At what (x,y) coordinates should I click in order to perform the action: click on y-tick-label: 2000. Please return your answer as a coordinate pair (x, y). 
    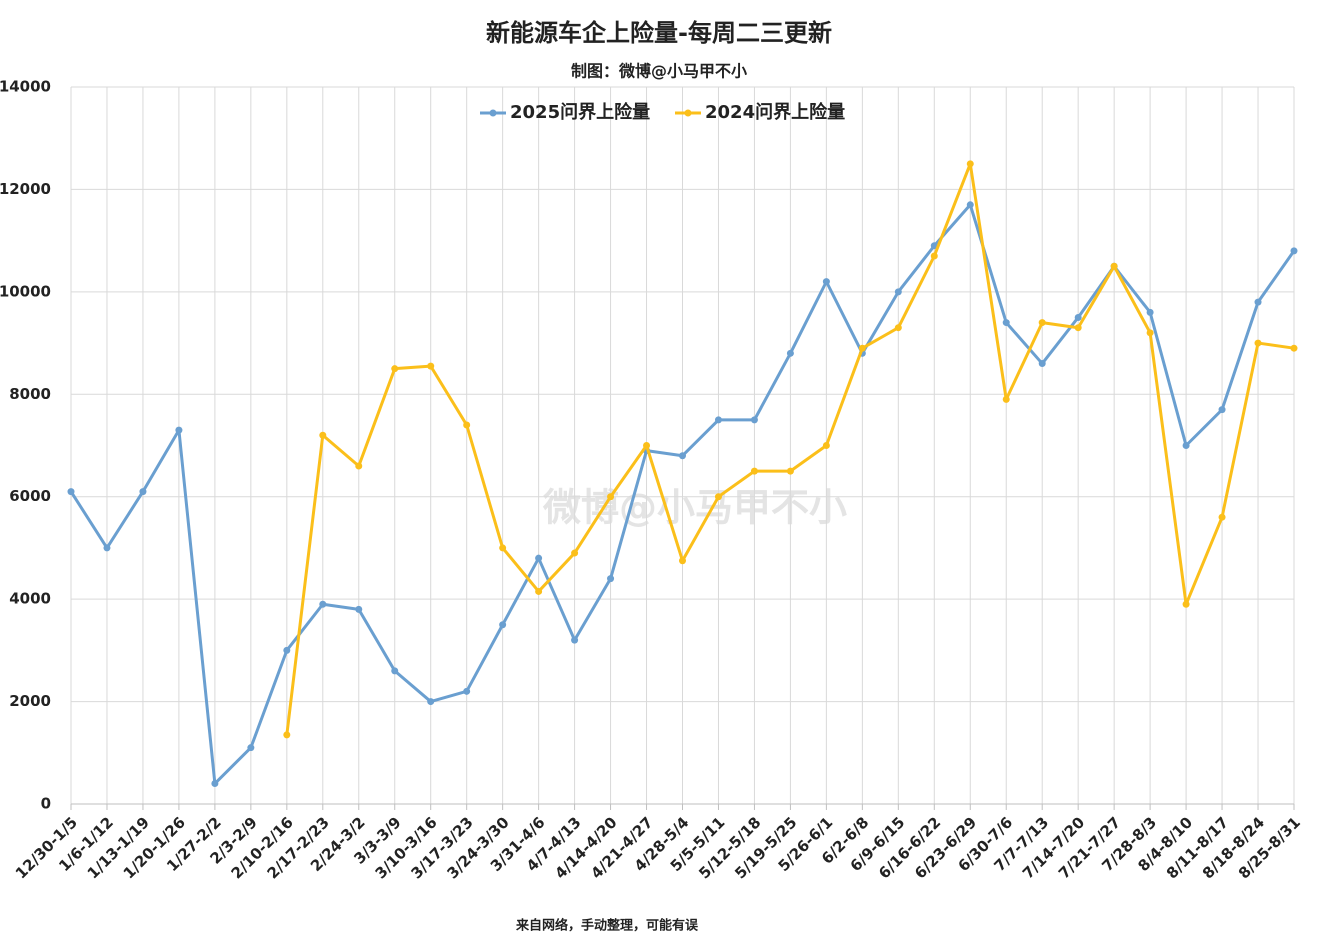
    Looking at the image, I should click on (30, 701).